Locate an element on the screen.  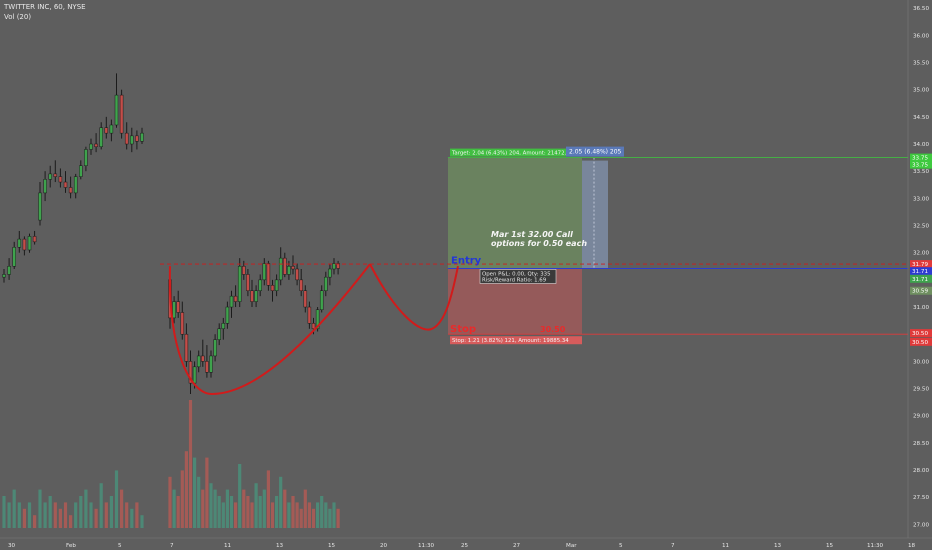
time-tick-label: 18 is located at coordinates (912, 546).